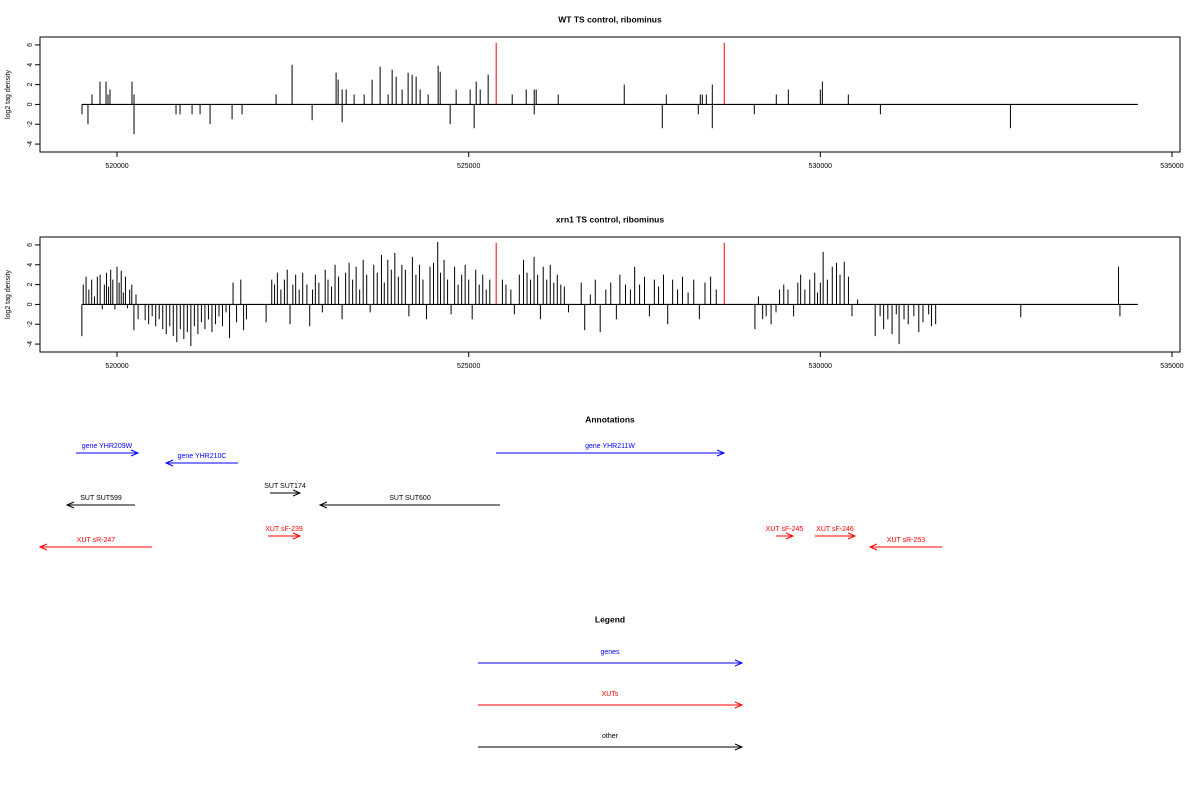 The height and width of the screenshot is (800, 1200). Describe the element at coordinates (610, 694) in the screenshot. I see `legend-label: XUTs` at that location.